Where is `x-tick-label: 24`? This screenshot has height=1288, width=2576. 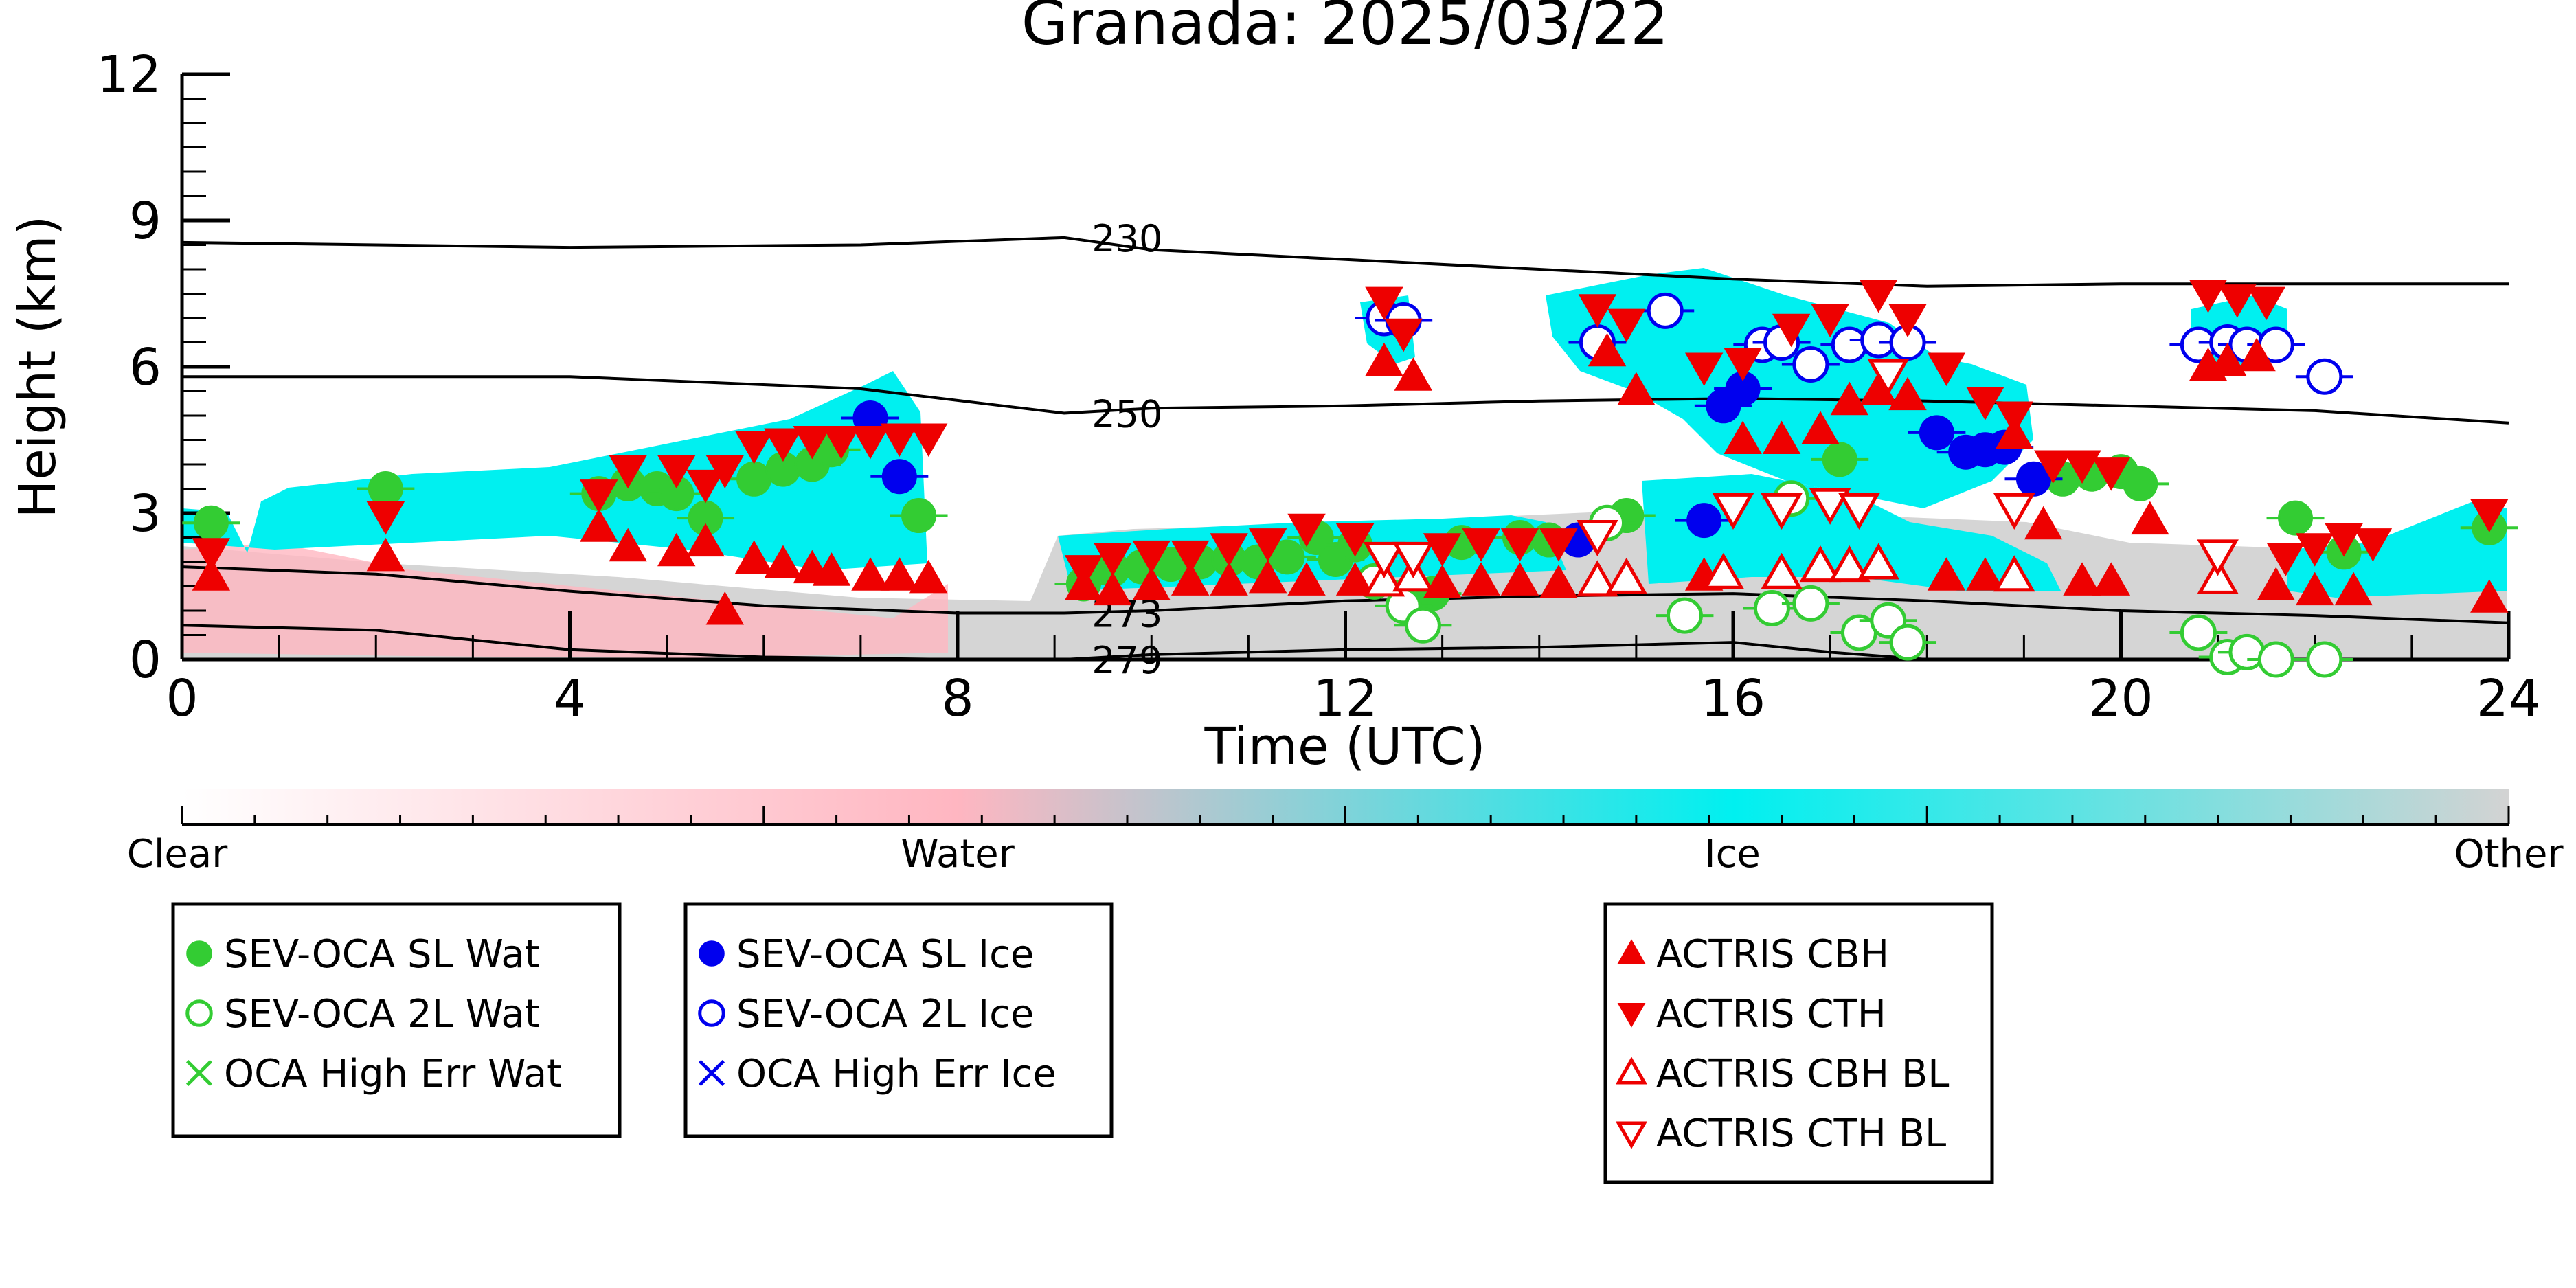 x-tick-label: 24 is located at coordinates (2508, 698).